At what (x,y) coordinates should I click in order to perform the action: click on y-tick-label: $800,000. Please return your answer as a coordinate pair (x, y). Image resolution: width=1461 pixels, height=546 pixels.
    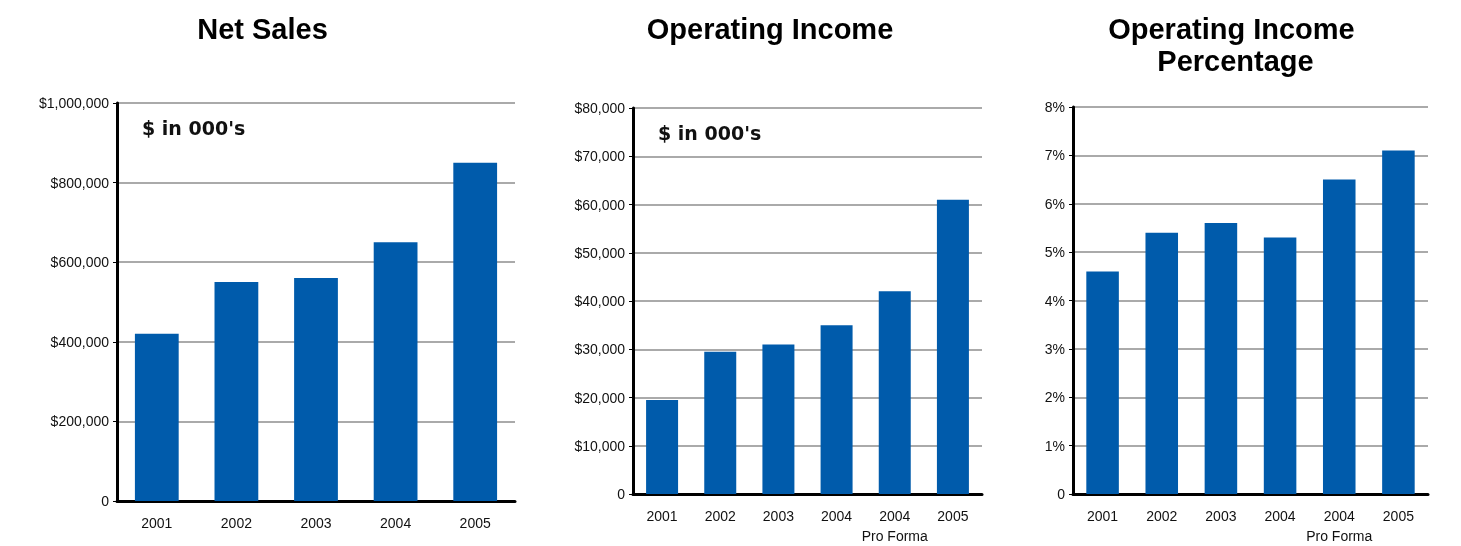
    Looking at the image, I should click on (80, 182).